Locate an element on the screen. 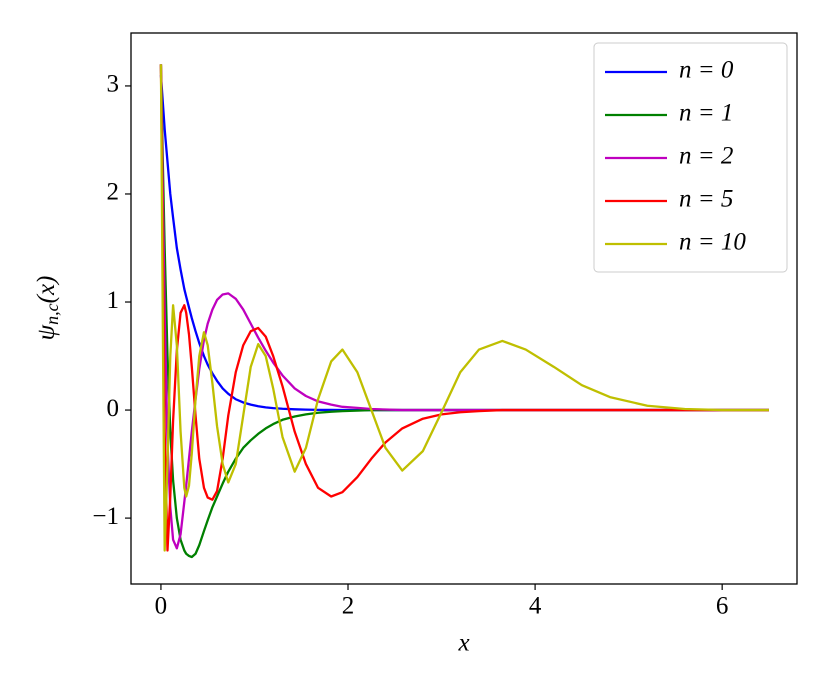 The height and width of the screenshot is (697, 830). y-tick-label: 1 is located at coordinates (113, 300).